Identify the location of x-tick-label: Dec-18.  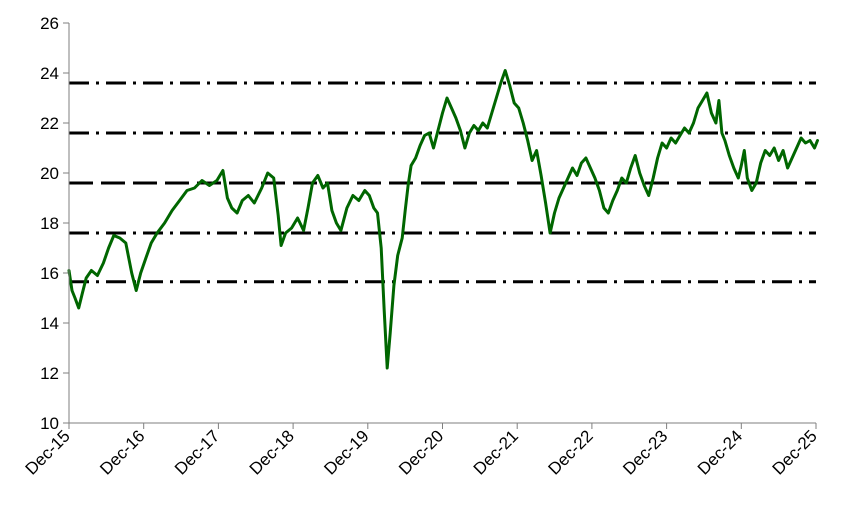
(272, 452).